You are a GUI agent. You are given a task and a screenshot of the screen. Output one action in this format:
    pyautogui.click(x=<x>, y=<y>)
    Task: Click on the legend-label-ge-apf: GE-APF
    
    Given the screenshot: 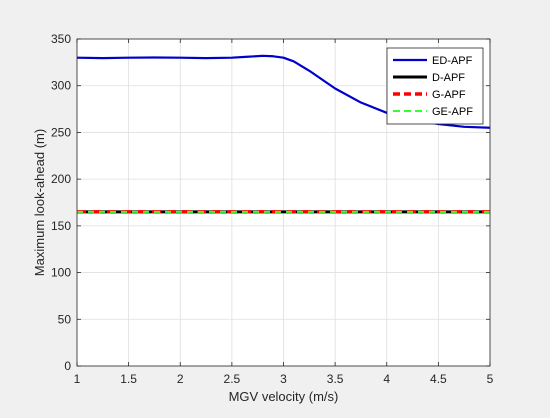 What is the action you would take?
    pyautogui.click(x=452, y=112)
    